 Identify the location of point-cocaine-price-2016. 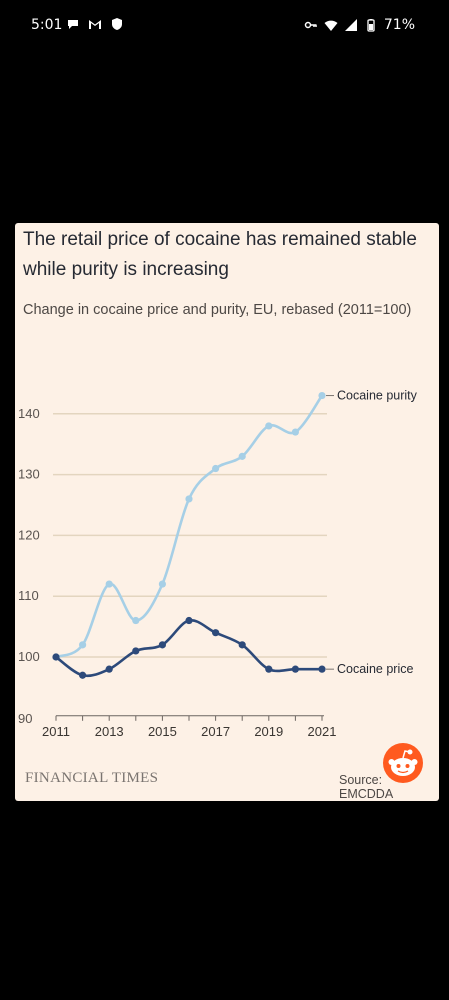
(189, 620).